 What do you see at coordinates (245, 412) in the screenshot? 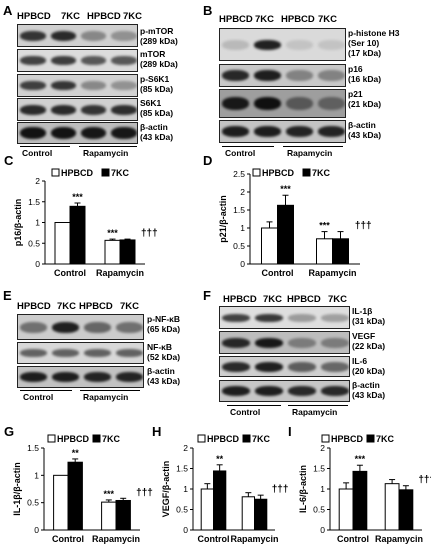
I see `group-label: Control` at bounding box center [245, 412].